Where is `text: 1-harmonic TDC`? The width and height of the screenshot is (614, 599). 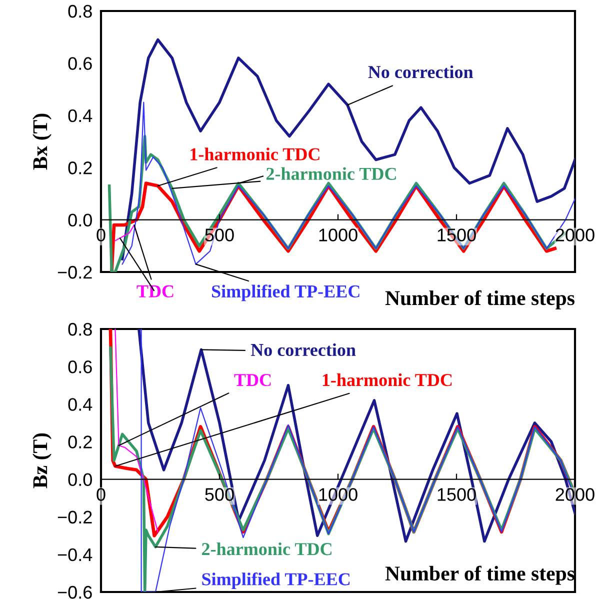
text: 1-harmonic TDC is located at coordinates (387, 379).